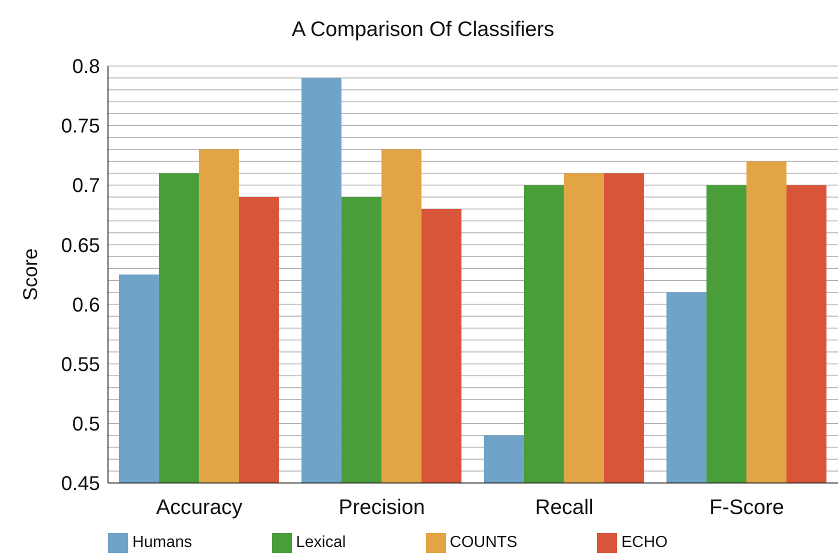 Image resolution: width=840 pixels, height=557 pixels. Describe the element at coordinates (199, 507) in the screenshot. I see `x-tick-label: Accuracy` at that location.